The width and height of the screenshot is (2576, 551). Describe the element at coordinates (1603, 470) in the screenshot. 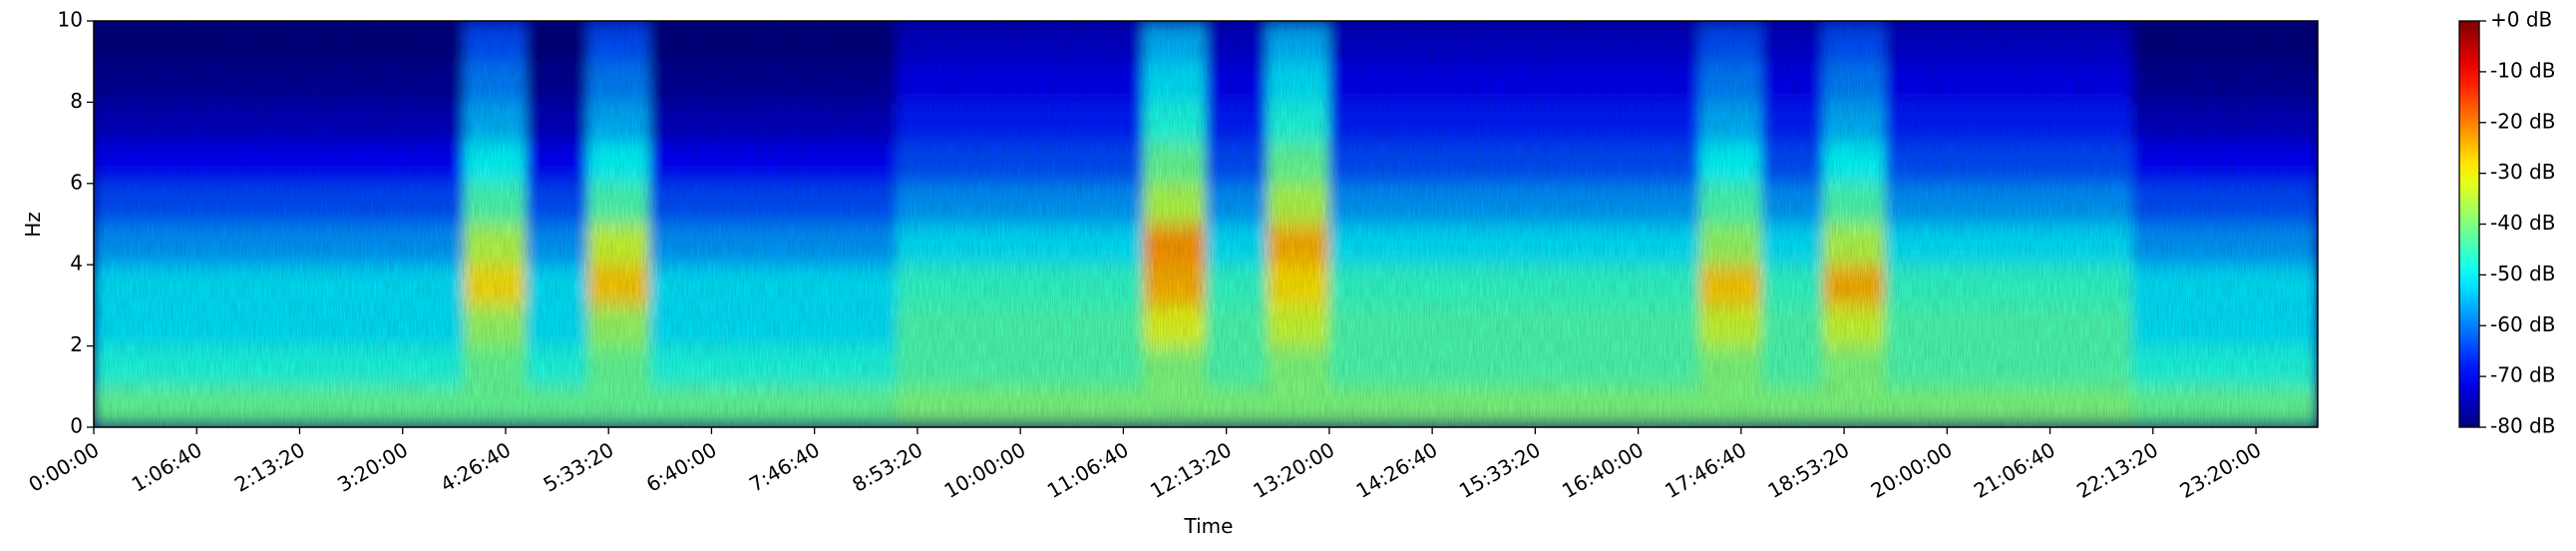

I see `x-tick-label: 16:40:00` at that location.